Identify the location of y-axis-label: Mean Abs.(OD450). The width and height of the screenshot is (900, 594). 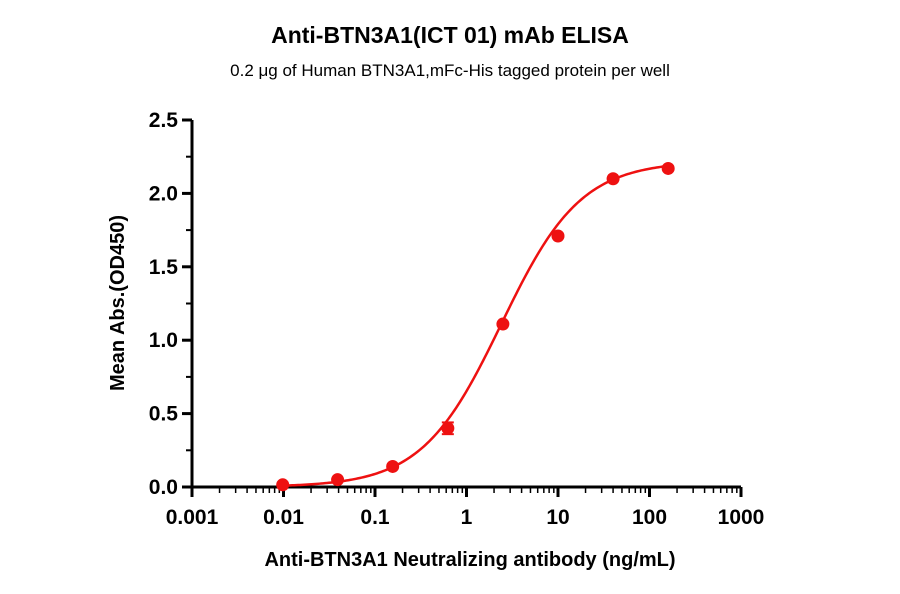
(118, 303).